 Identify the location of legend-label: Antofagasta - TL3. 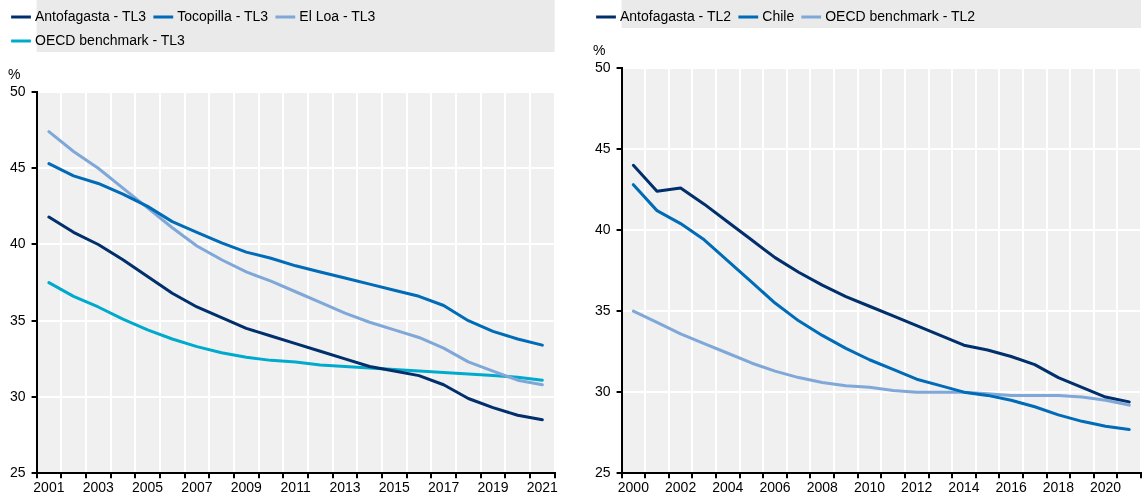
(91, 15).